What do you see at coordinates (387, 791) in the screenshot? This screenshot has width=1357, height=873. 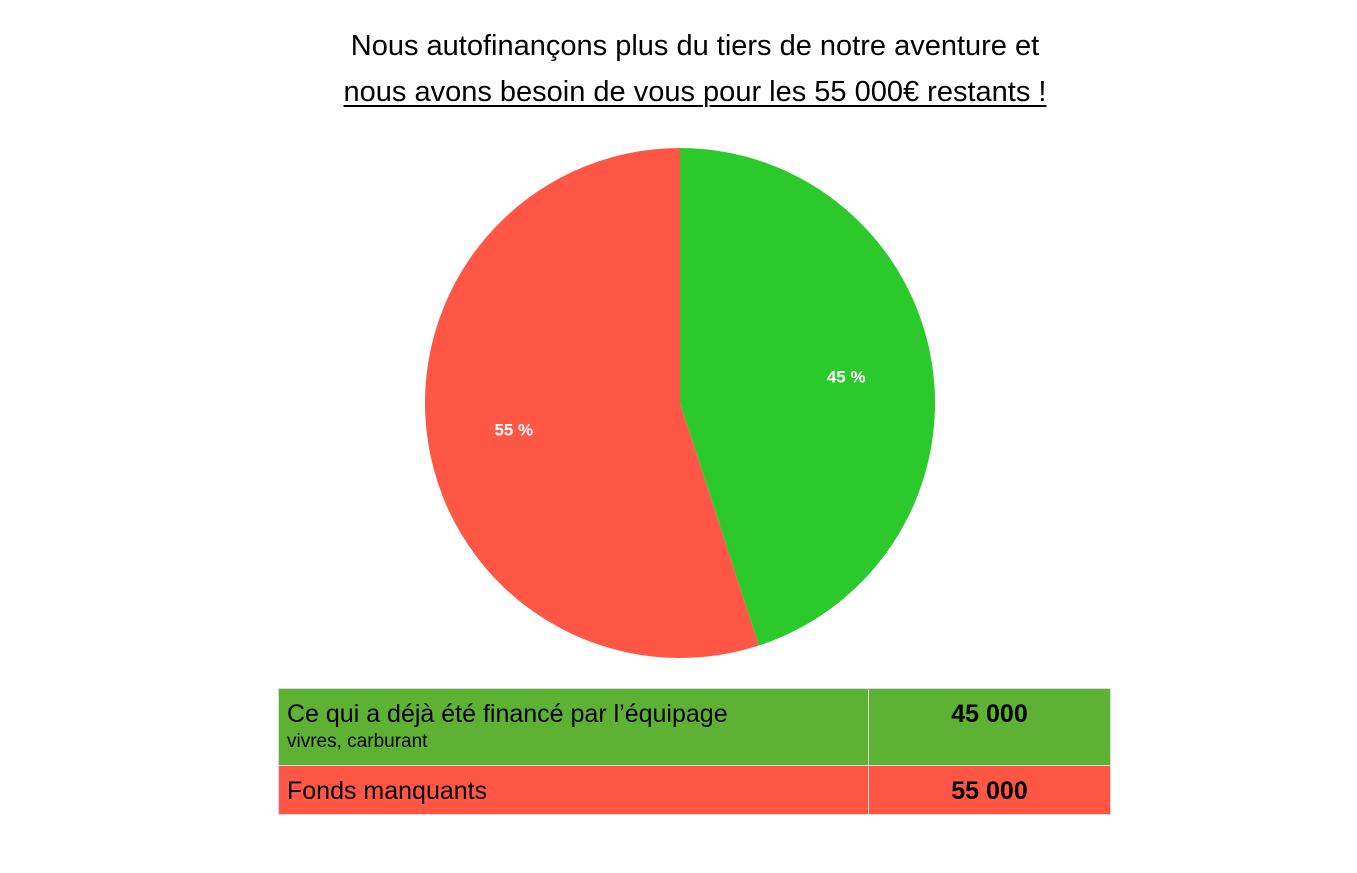 I see `missing-label: Fonds manquants` at bounding box center [387, 791].